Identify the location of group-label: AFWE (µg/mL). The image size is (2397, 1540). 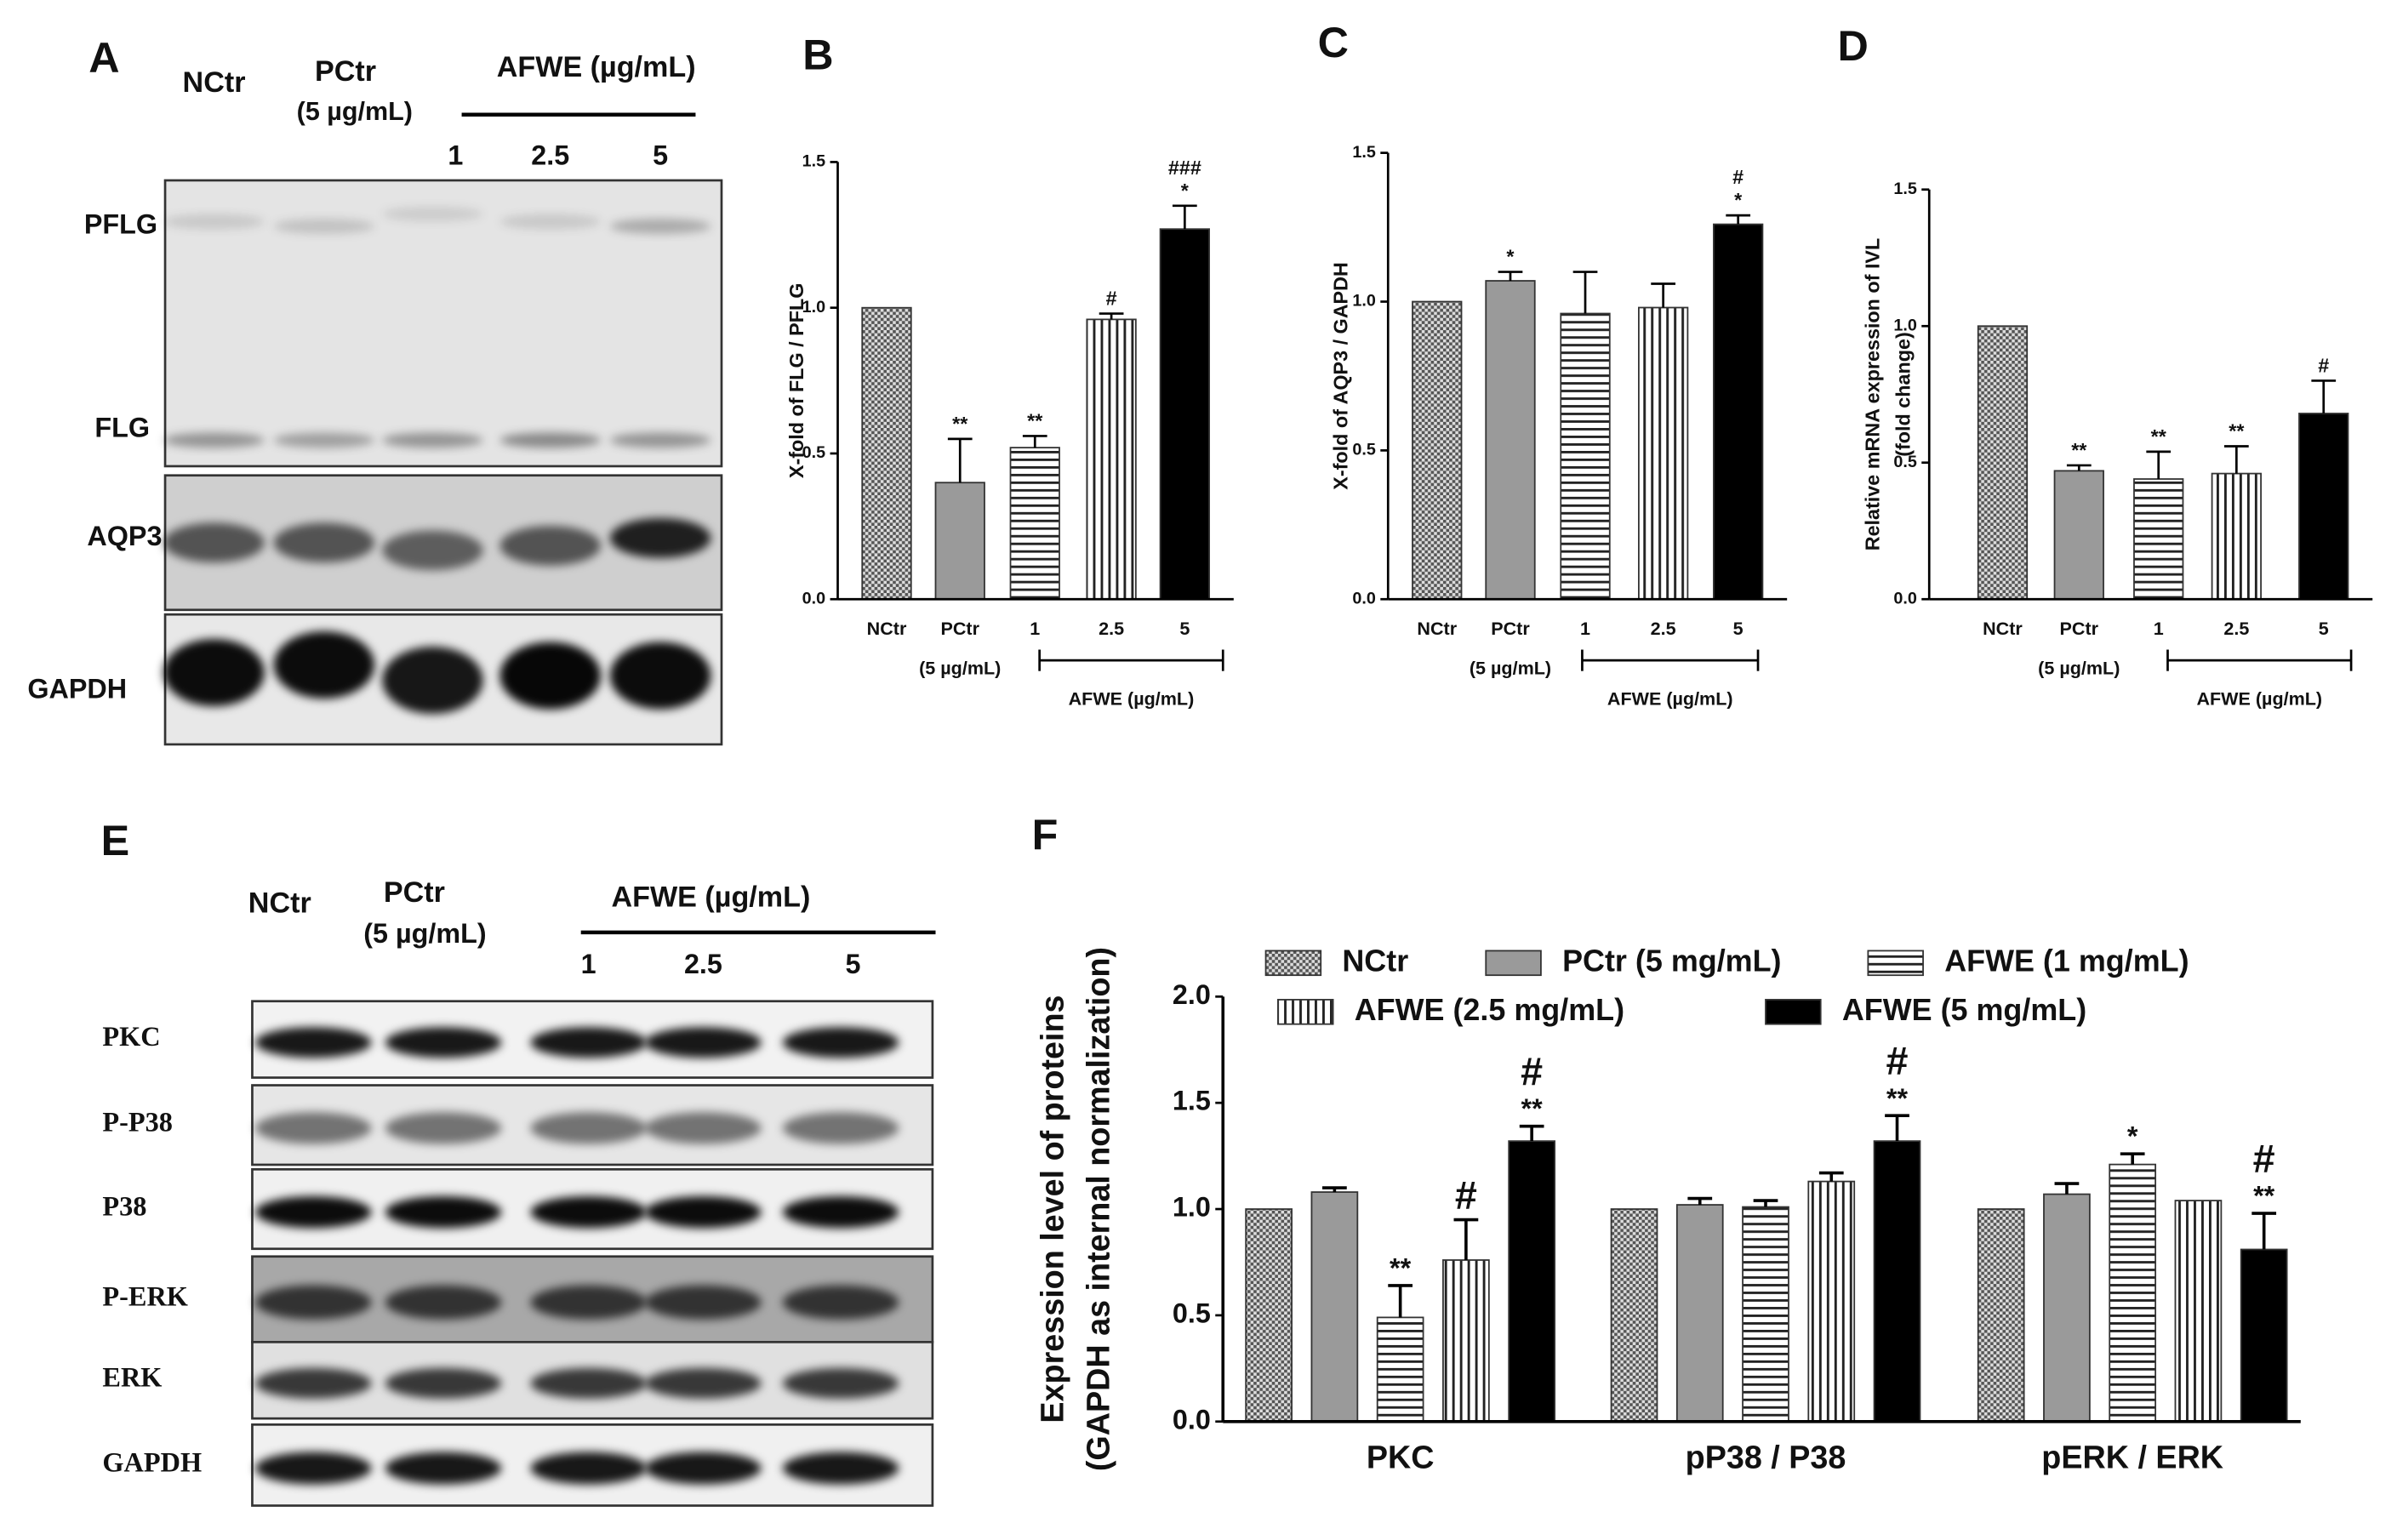
(1132, 698).